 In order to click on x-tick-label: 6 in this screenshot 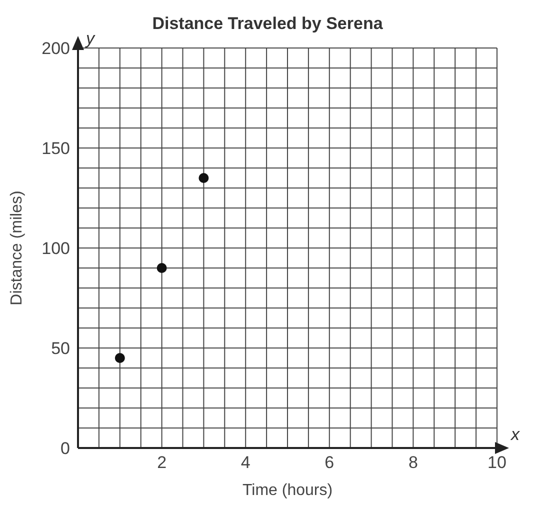, I will do `click(329, 462)`.